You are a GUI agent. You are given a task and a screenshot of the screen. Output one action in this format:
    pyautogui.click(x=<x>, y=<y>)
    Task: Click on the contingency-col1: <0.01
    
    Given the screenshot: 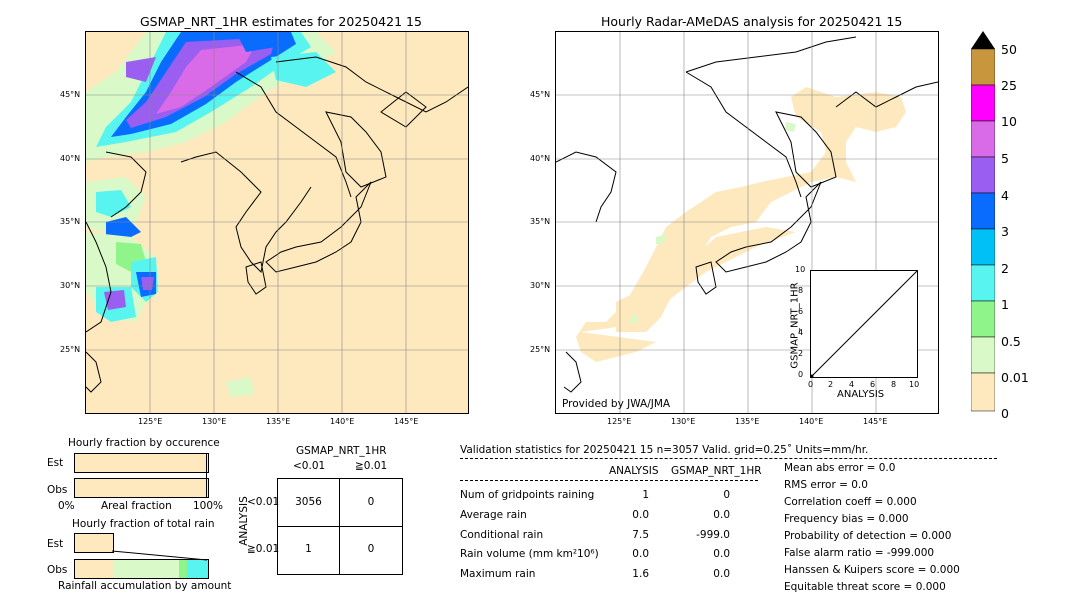 What is the action you would take?
    pyautogui.click(x=309, y=466)
    